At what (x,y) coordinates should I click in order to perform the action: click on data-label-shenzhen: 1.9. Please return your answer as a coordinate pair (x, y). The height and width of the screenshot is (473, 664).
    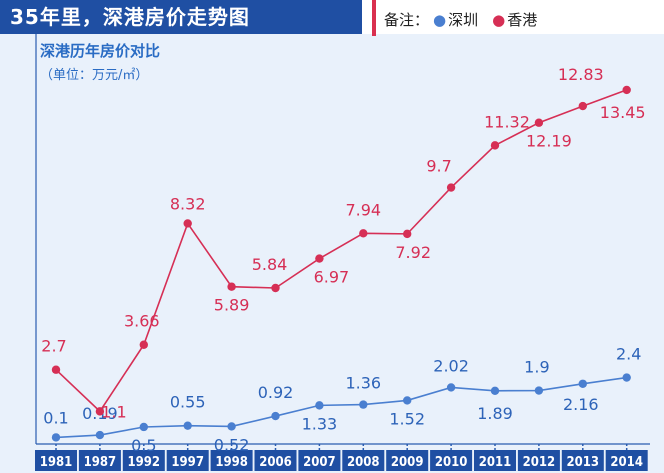
    Looking at the image, I should click on (536, 367).